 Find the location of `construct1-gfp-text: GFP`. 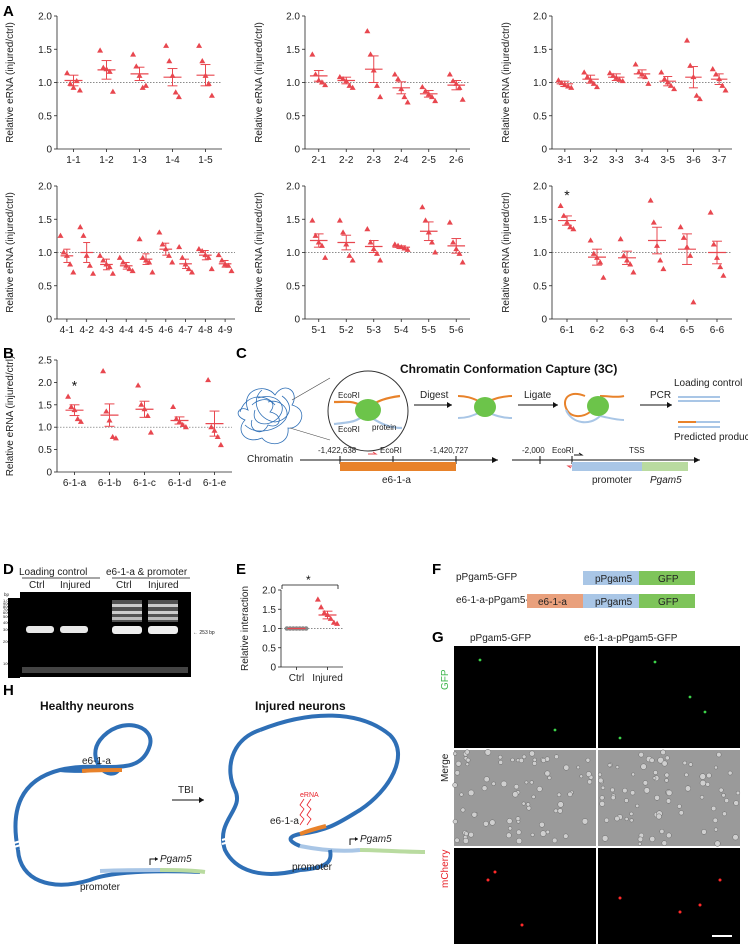

construct1-gfp-text: GFP is located at coordinates (668, 579).